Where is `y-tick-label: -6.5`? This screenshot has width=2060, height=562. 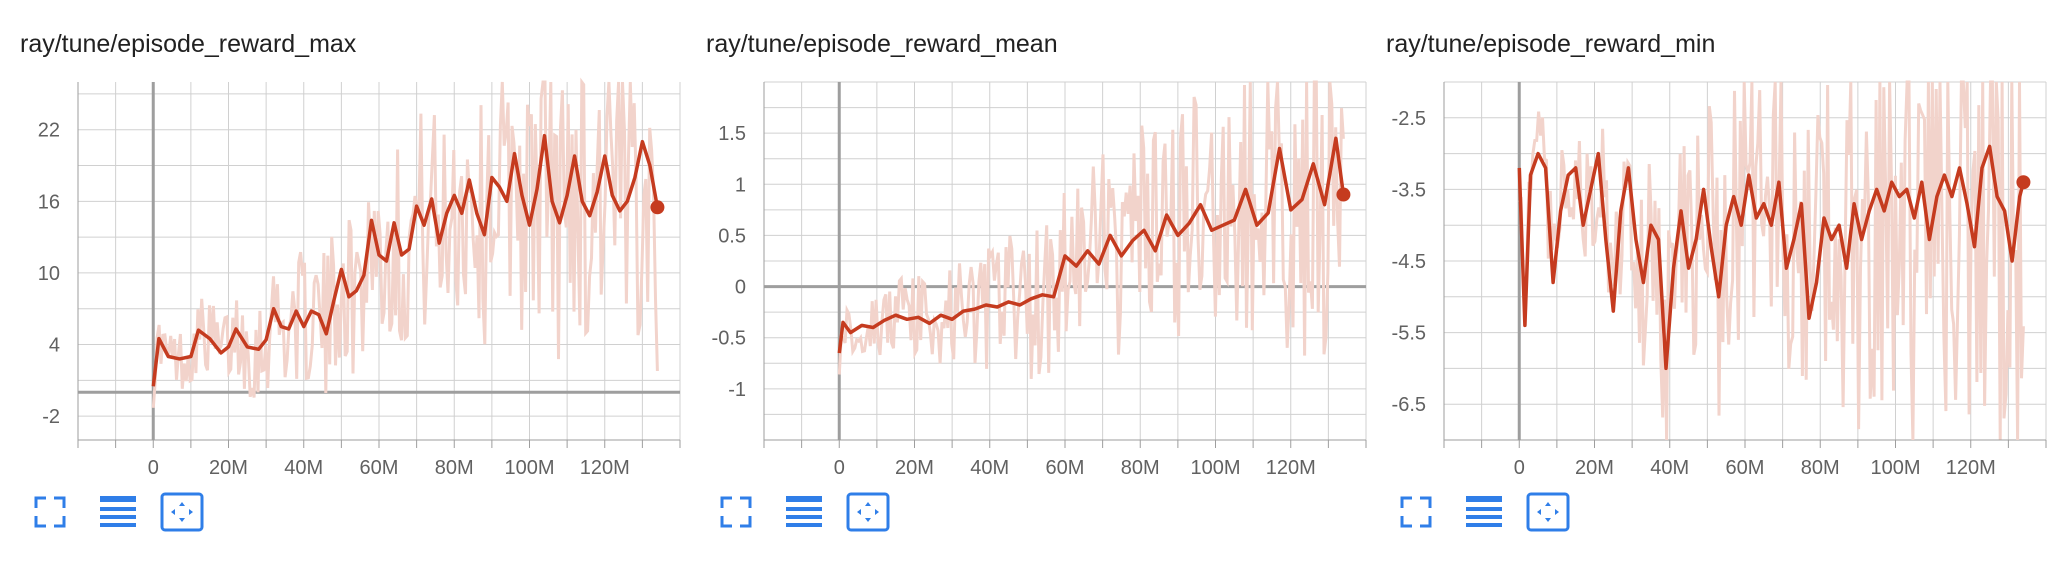
y-tick-label: -6.5 is located at coordinates (1409, 405).